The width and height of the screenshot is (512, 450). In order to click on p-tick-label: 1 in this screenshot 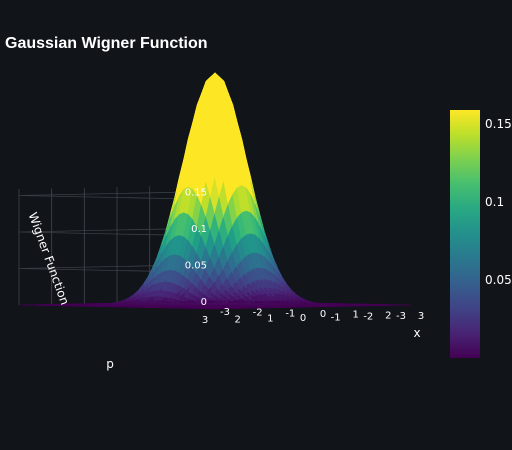, I will do `click(270, 319)`.